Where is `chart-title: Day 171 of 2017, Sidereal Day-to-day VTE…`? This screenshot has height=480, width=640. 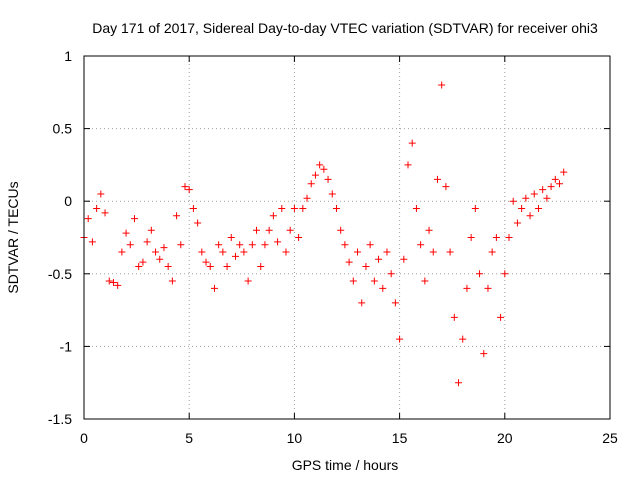 chart-title: Day 171 of 2017, Sidereal Day-to-day VTE… is located at coordinates (345, 28).